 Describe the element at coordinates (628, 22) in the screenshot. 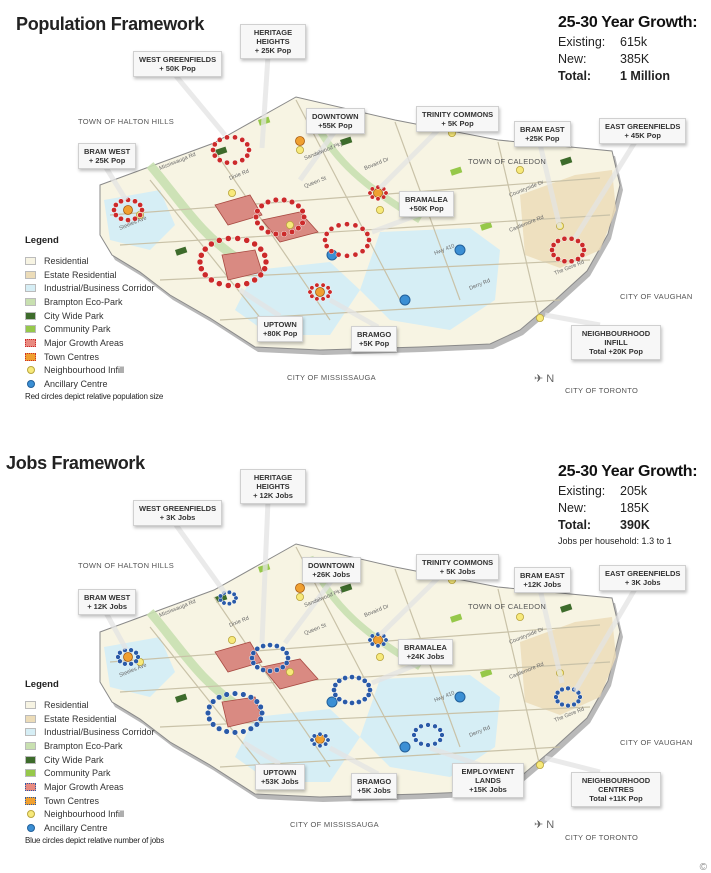

I see `growth-title: 25-30 Year Growth:` at that location.